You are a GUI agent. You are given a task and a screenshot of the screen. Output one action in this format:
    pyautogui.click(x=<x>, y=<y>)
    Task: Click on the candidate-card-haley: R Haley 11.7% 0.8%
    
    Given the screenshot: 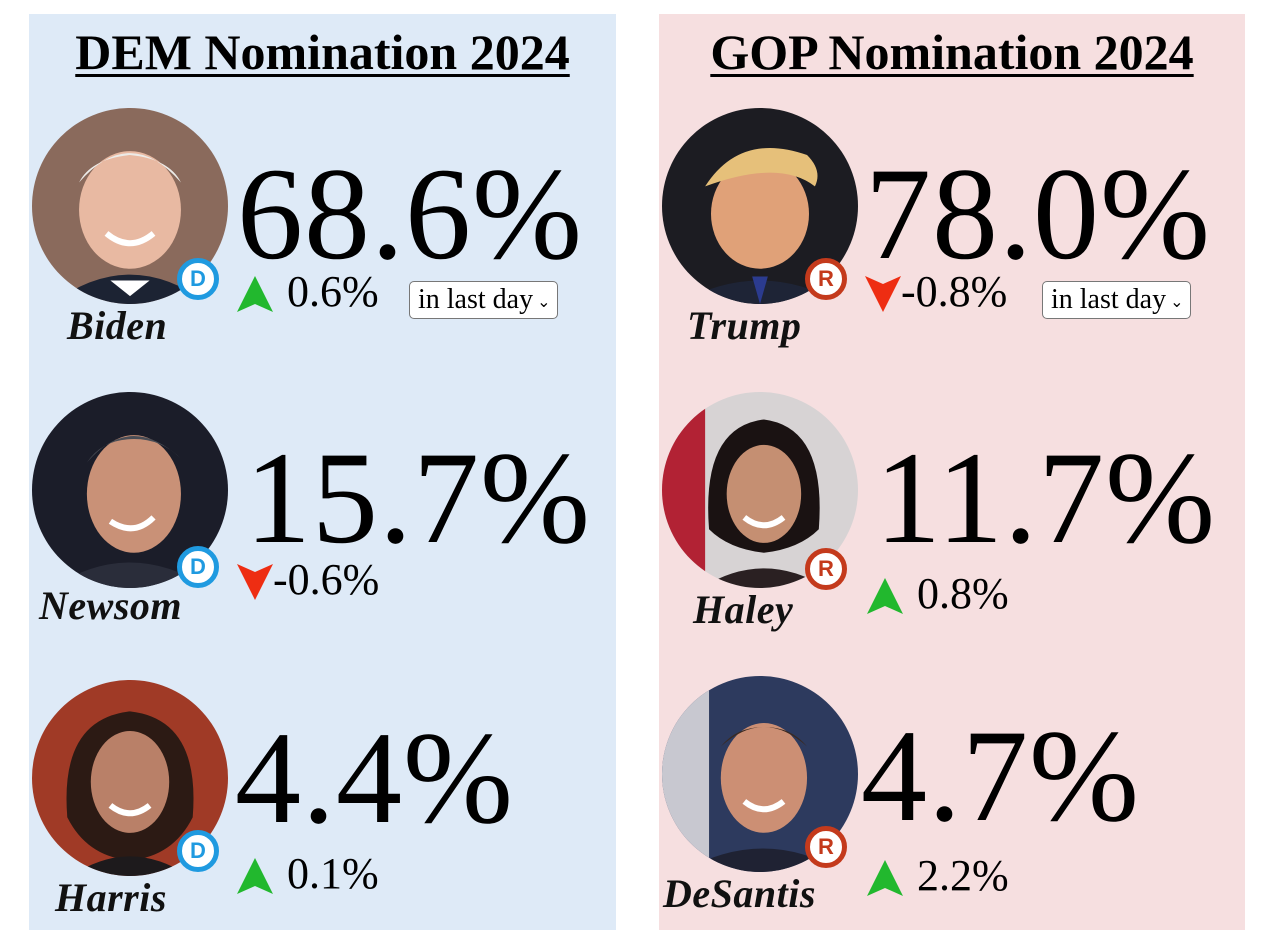 What is the action you would take?
    pyautogui.click(x=952, y=517)
    